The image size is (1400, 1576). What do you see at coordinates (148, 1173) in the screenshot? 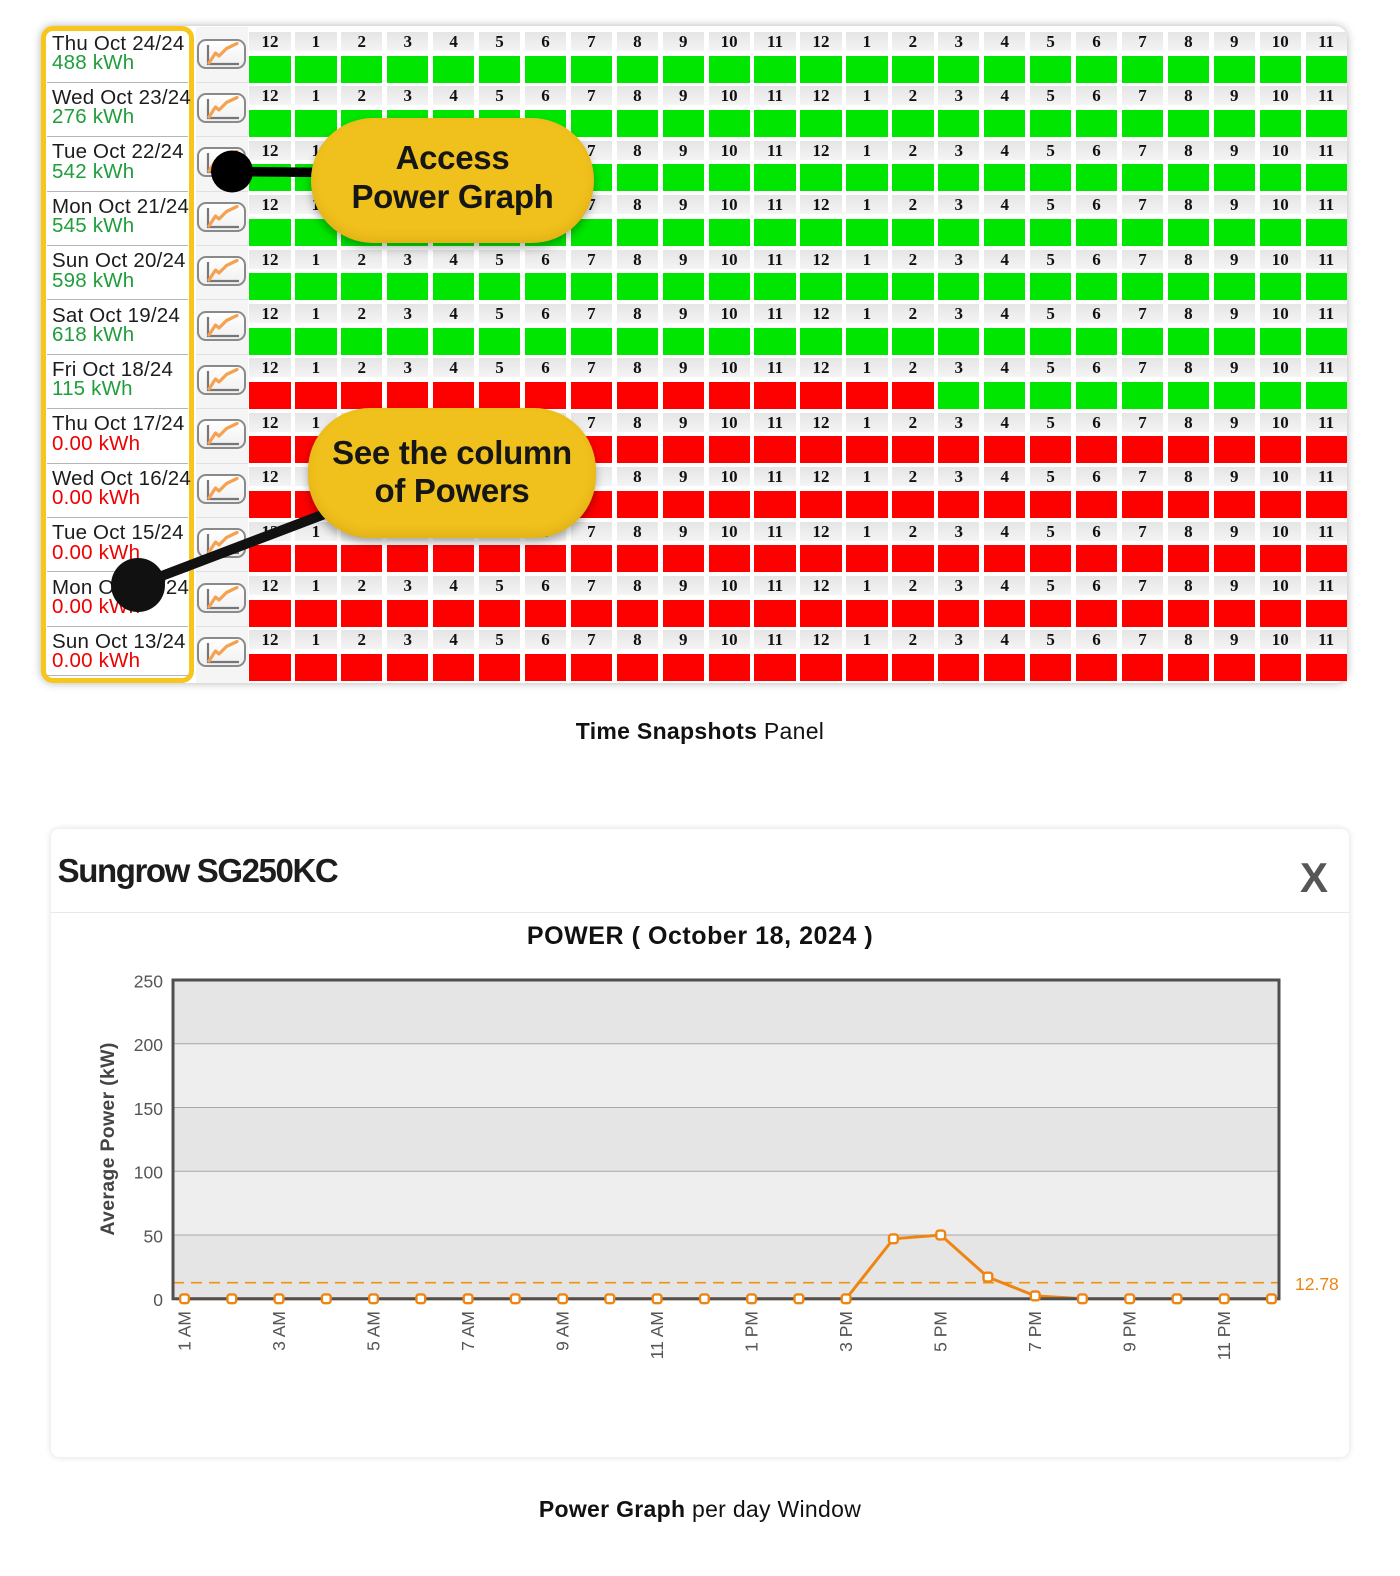
I see `svg-text: 100` at bounding box center [148, 1173].